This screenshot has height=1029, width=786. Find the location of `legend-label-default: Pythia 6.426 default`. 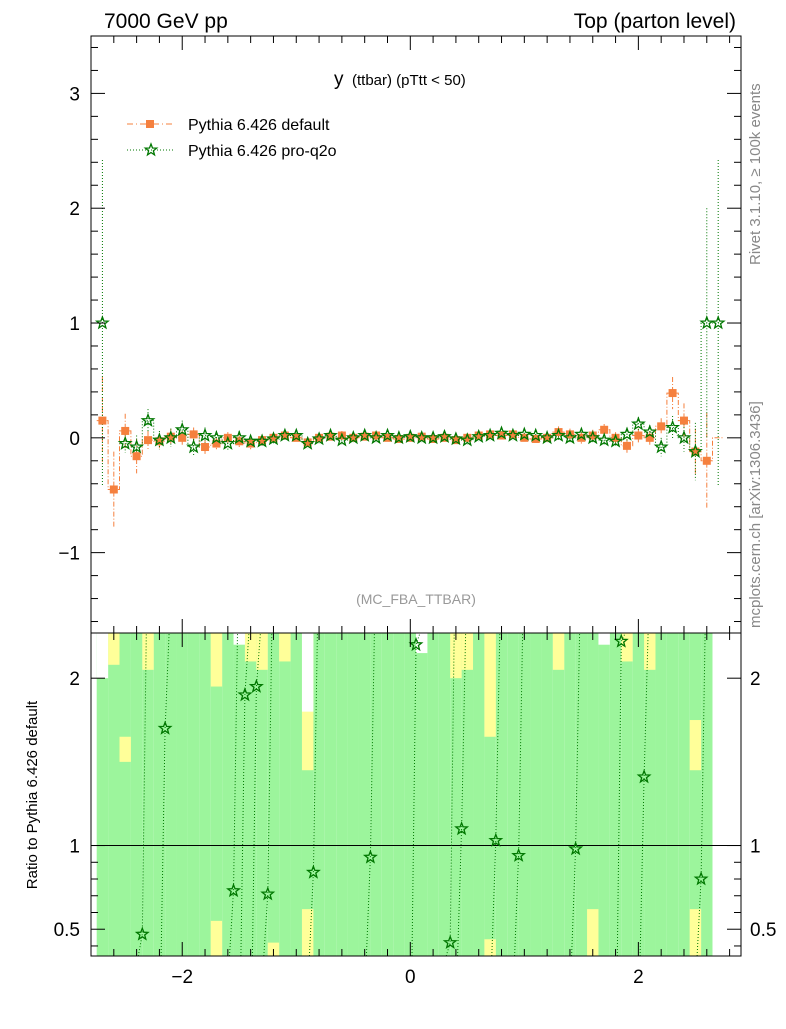

legend-label-default: Pythia 6.426 default is located at coordinates (259, 125).